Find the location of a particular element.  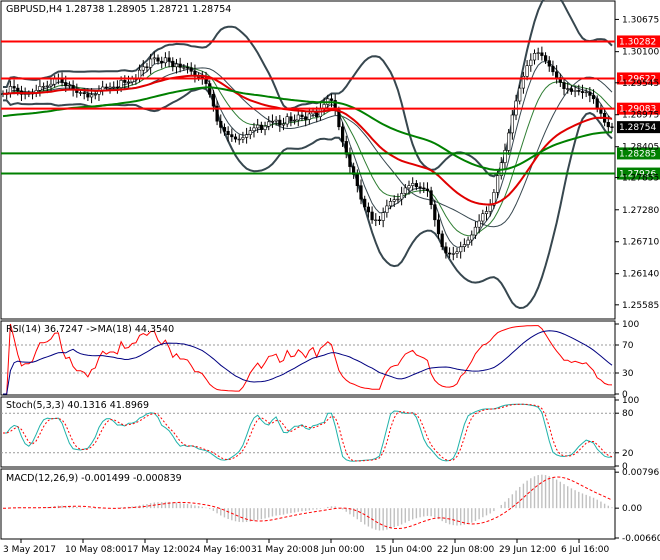

sub-tick-label: 20 is located at coordinates (628, 454).